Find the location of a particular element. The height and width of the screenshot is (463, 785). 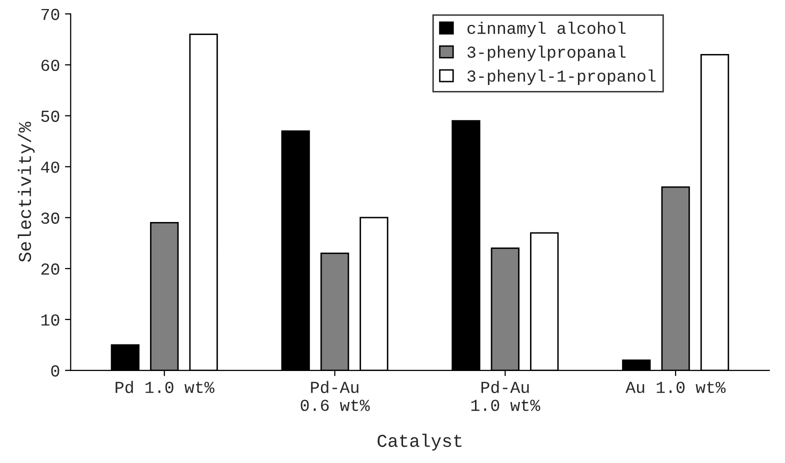

x-tick-label: Pd-Au 1.0 wt% is located at coordinates (505, 396).